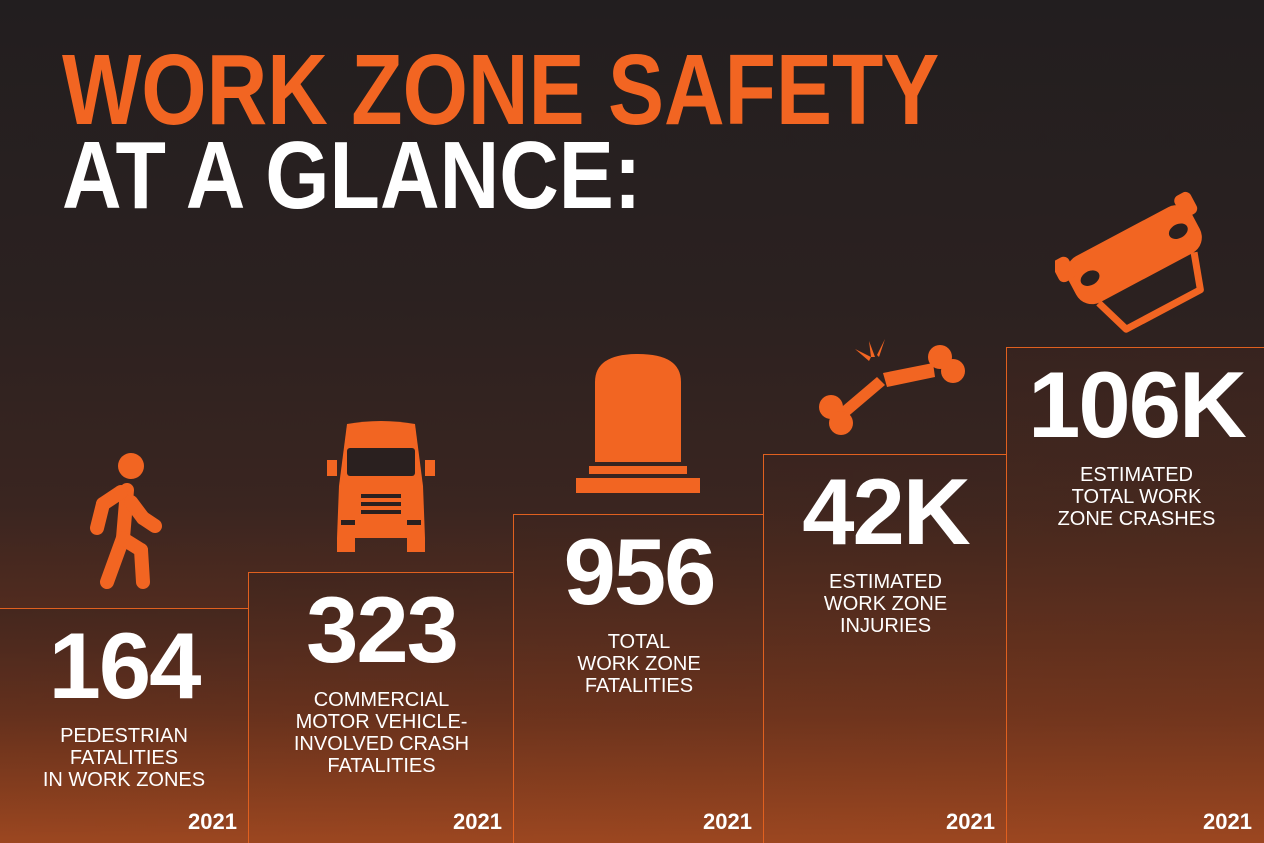 The image size is (1264, 843). Describe the element at coordinates (1129, 262) in the screenshot. I see `overturned-car-icon` at that location.